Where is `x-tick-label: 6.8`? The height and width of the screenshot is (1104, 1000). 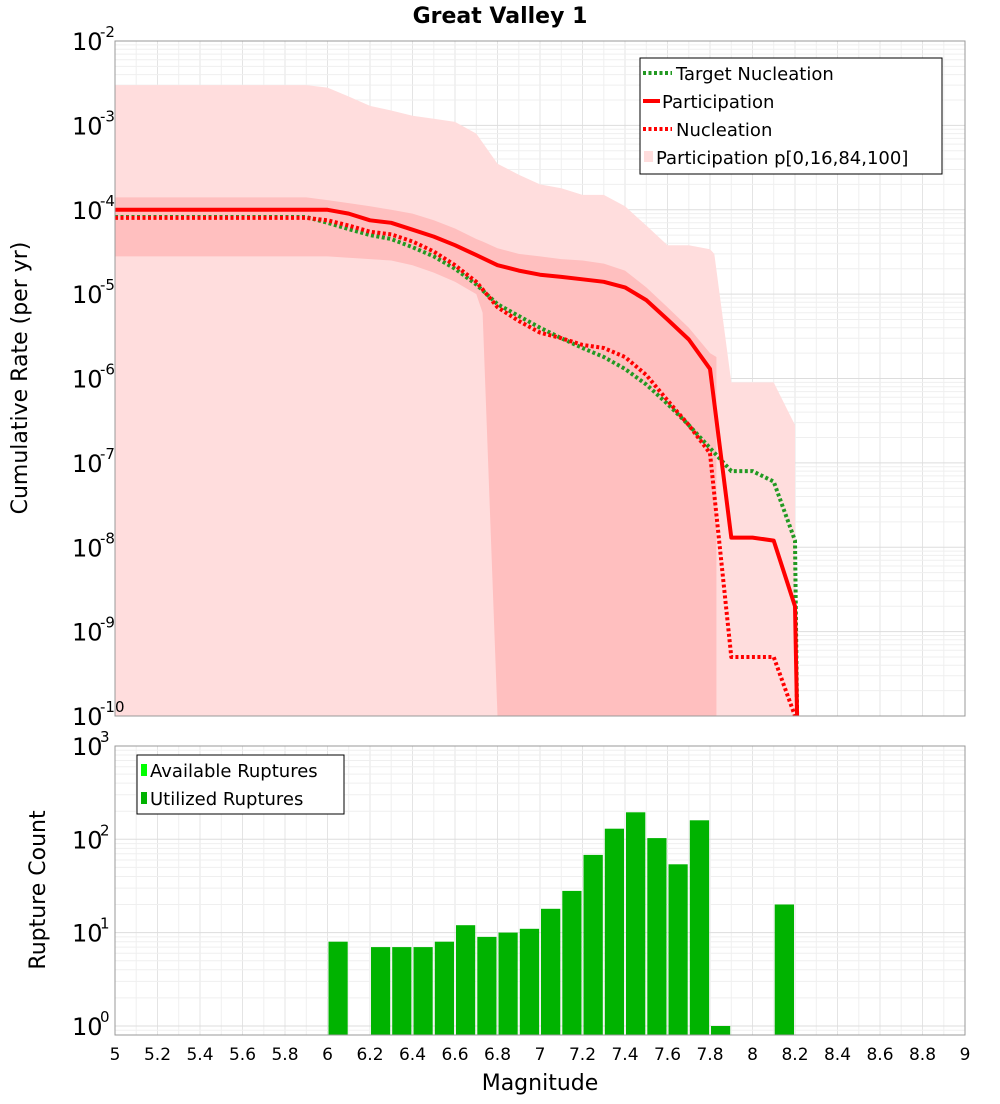 x-tick-label: 6.8 is located at coordinates (497, 1055).